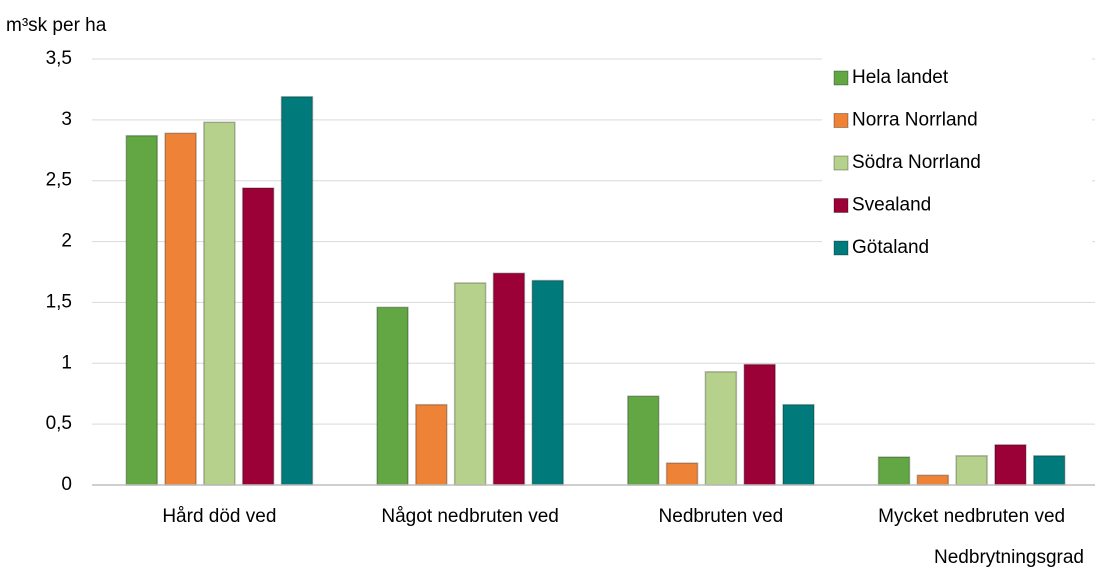  Describe the element at coordinates (915, 120) in the screenshot. I see `legend-label: Norra Norrland` at that location.